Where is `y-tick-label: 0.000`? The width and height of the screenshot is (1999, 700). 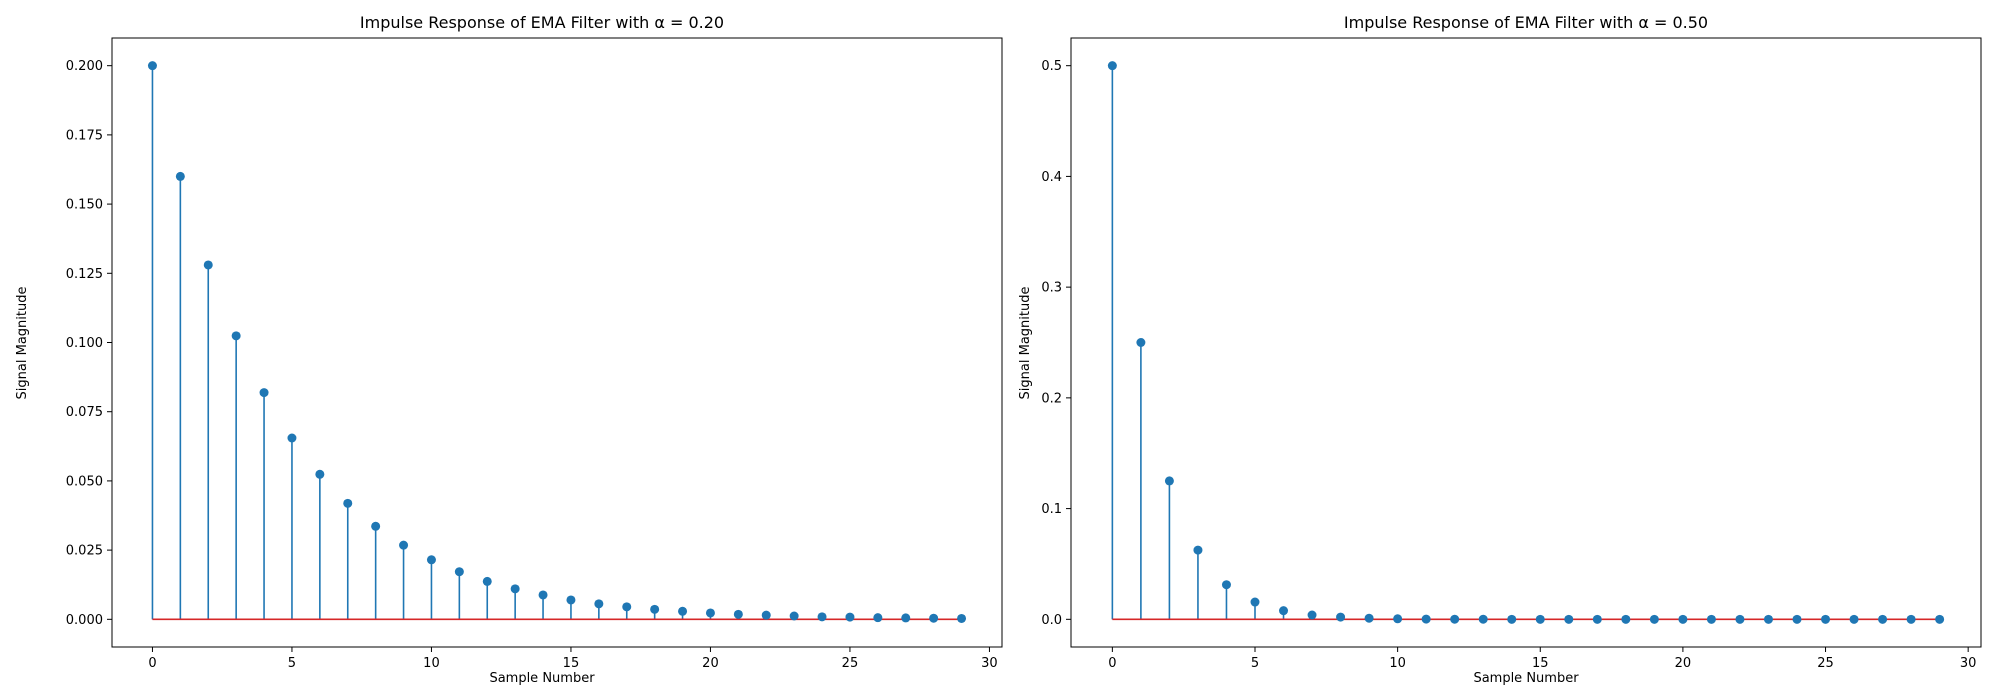
y-tick-label: 0.000 is located at coordinates (84, 620).